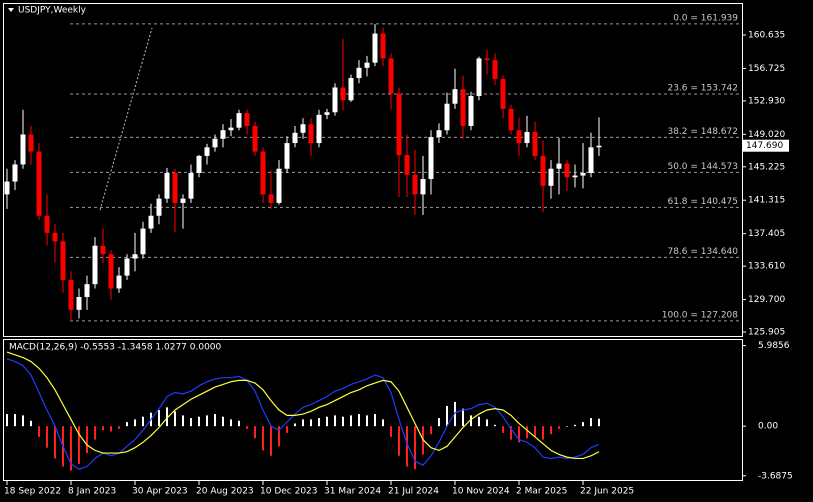 The height and width of the screenshot is (502, 813). What do you see at coordinates (766, 300) in the screenshot?
I see `y-tick-label: 129.700` at bounding box center [766, 300].